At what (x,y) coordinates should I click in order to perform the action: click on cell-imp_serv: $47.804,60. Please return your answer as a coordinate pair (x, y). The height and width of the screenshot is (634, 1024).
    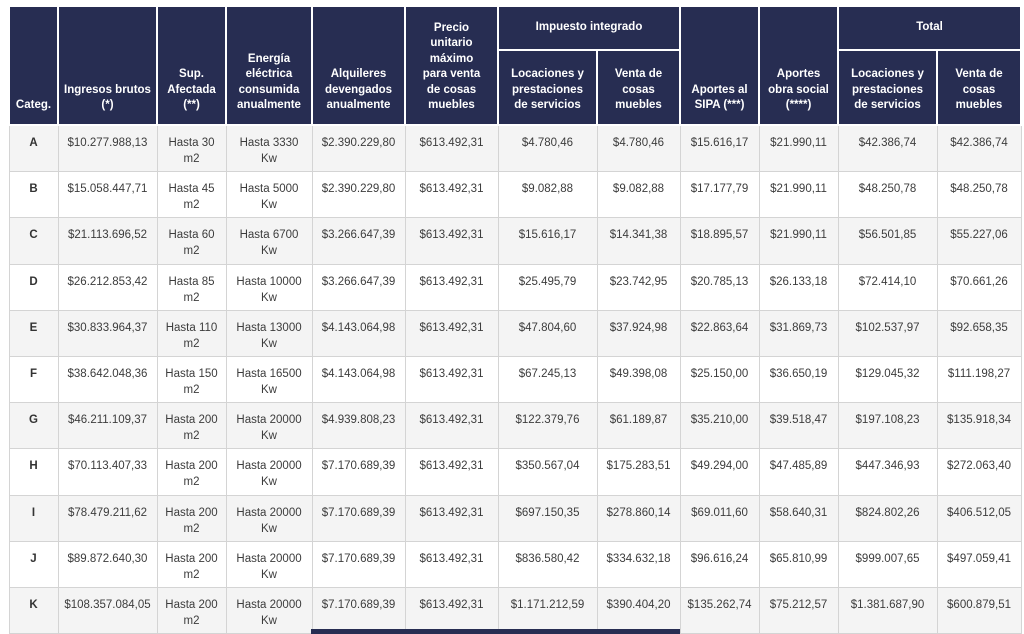
    Looking at the image, I should click on (547, 333).